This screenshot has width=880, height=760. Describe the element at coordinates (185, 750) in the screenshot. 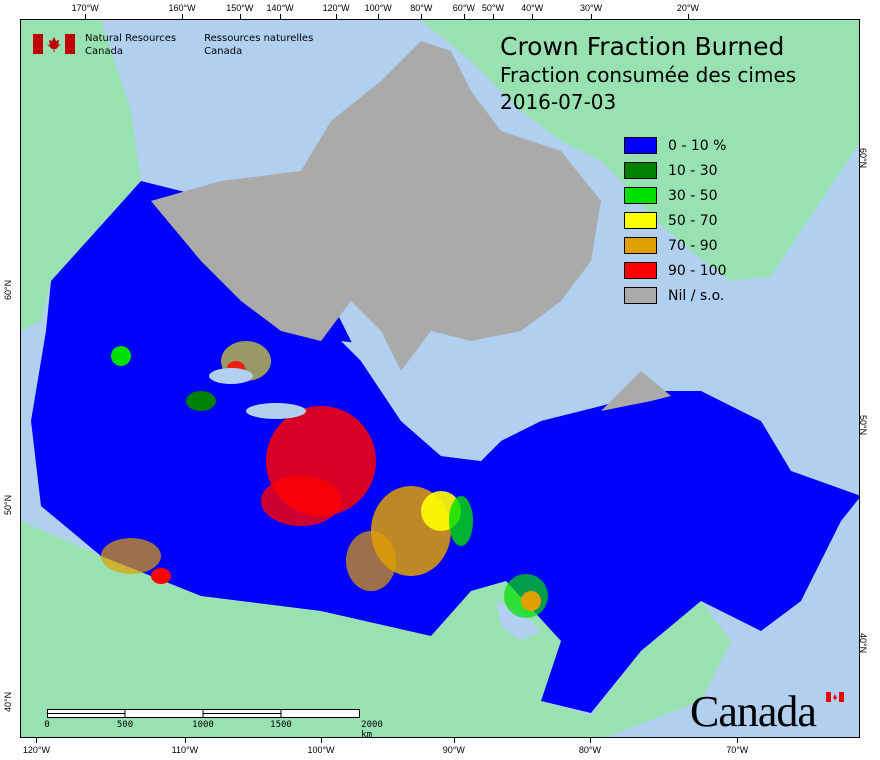

I see `graticule-label: 110°W` at that location.